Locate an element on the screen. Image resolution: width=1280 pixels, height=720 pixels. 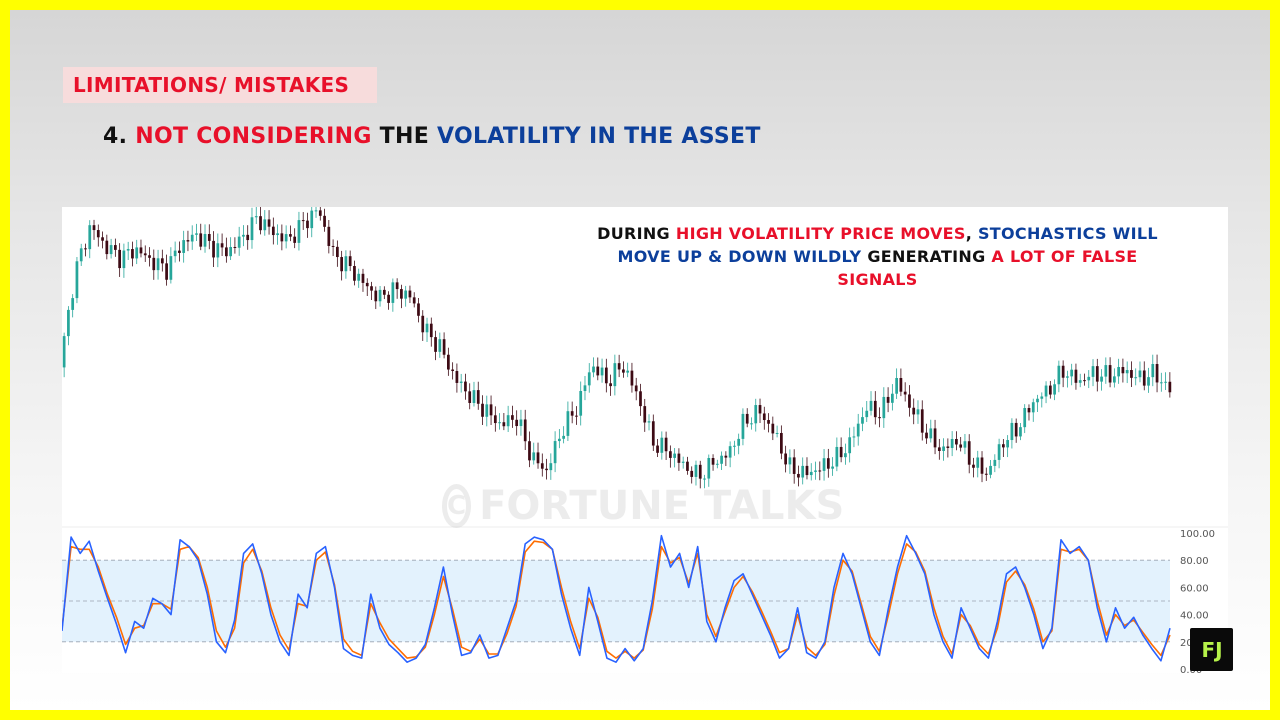
y-tick-label: 40.00 is located at coordinates (1194, 616).